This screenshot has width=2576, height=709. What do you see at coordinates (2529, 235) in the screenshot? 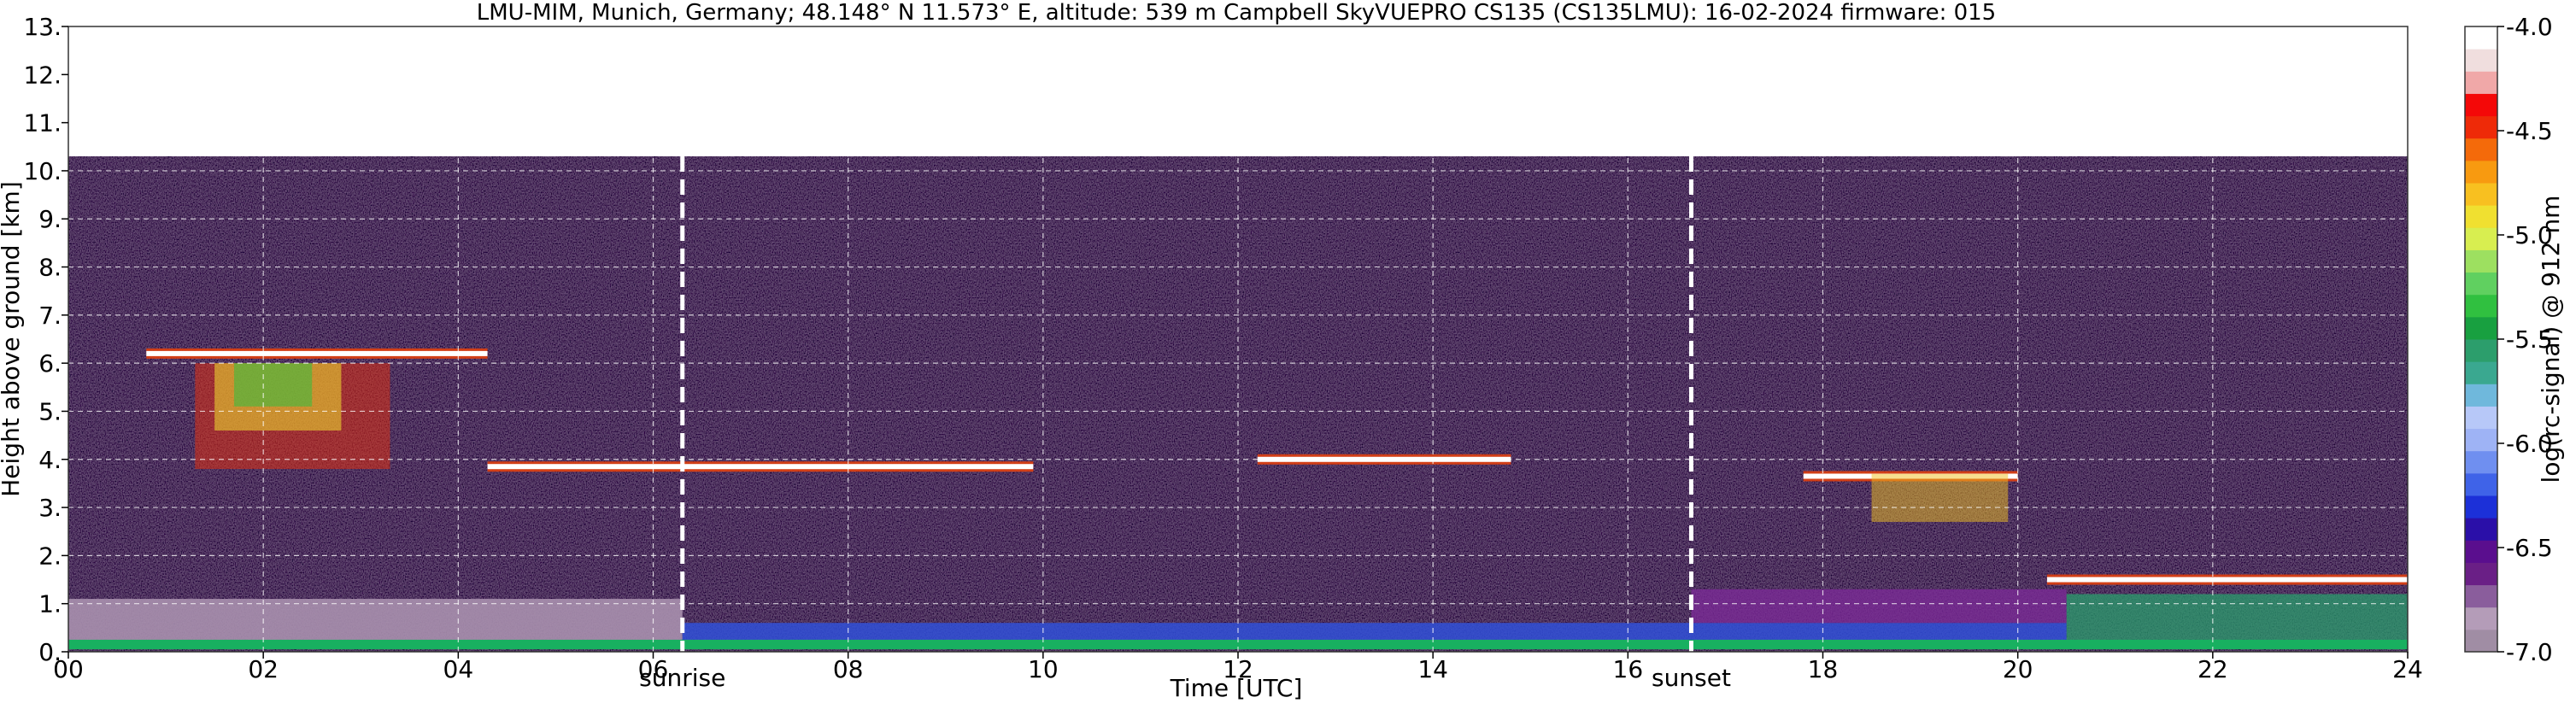
I see `colorbar-tick-label: -5.0` at bounding box center [2529, 235].